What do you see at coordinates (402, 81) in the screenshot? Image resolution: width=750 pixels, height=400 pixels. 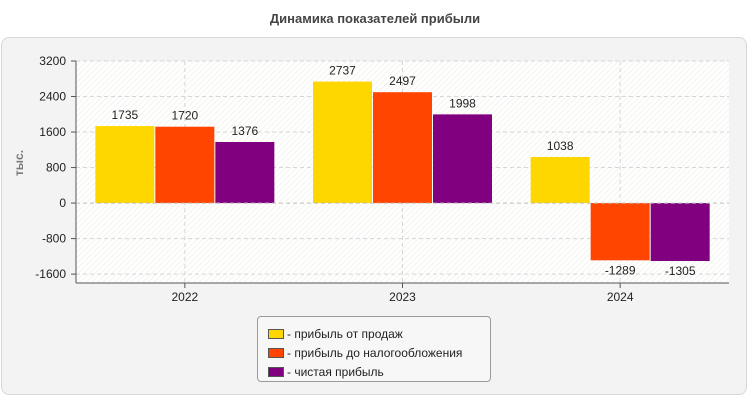 I see `data-label: 2497` at bounding box center [402, 81].